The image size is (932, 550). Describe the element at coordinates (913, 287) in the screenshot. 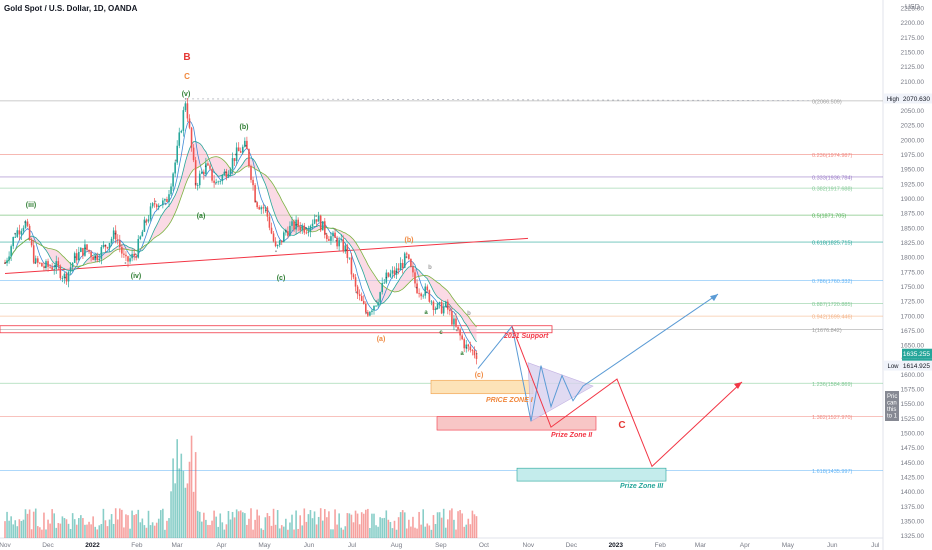

I see `price-tick-label: 1750.00` at that location.